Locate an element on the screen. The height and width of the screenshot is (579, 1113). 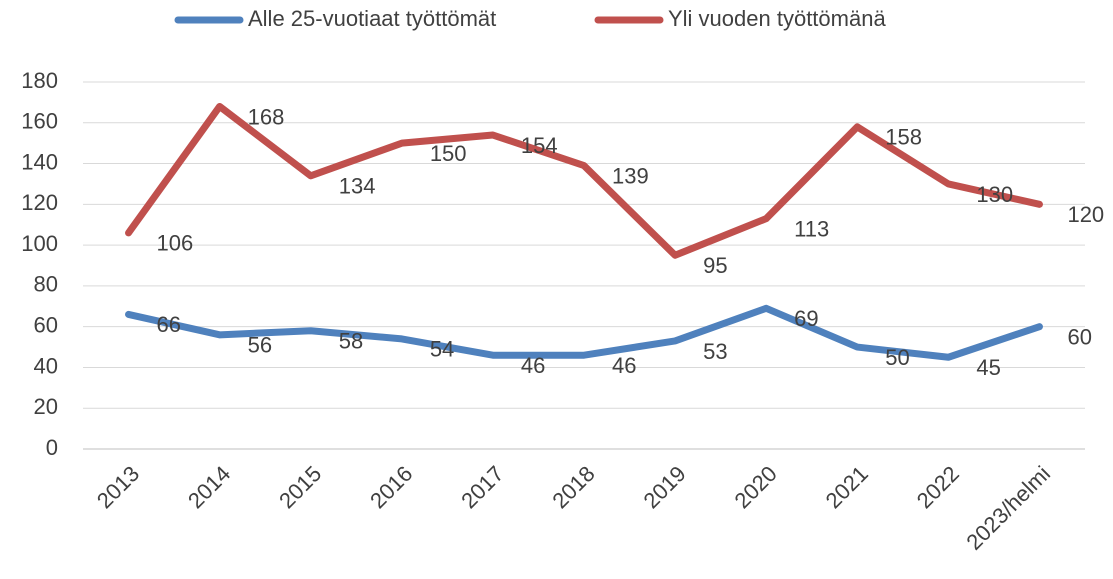
y-tick-label: 160 is located at coordinates (39, 121).